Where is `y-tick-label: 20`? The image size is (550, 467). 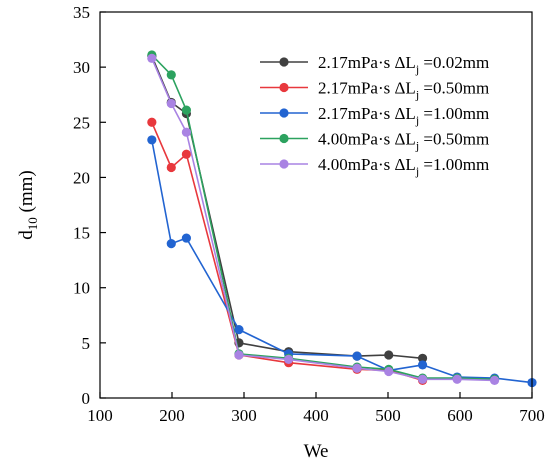
y-tick-label: 20 is located at coordinates (81, 177).